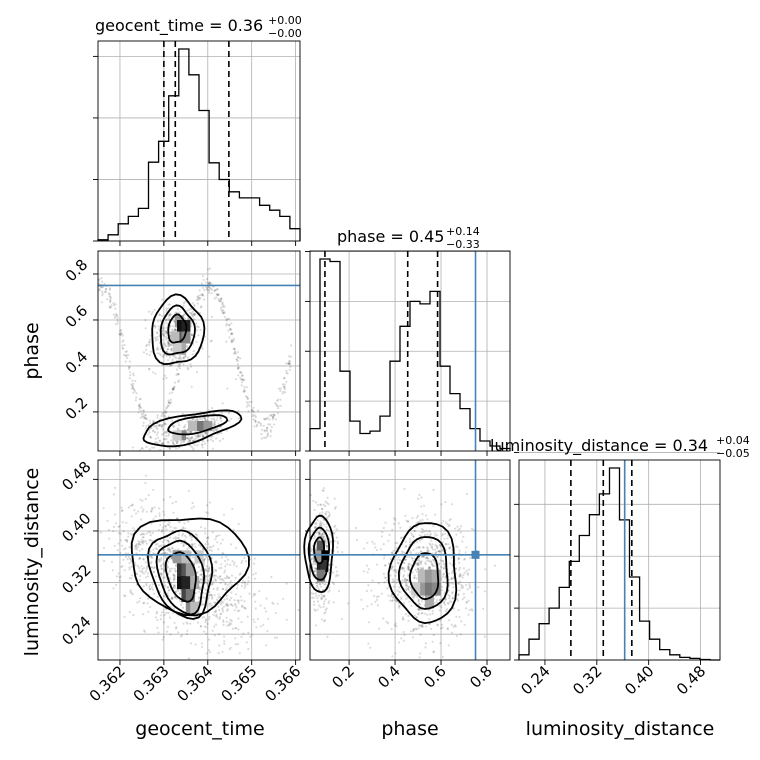 The width and height of the screenshot is (760, 760). Describe the element at coordinates (481, 677) in the screenshot. I see `x-tick-label-phase: 0.8` at that location.